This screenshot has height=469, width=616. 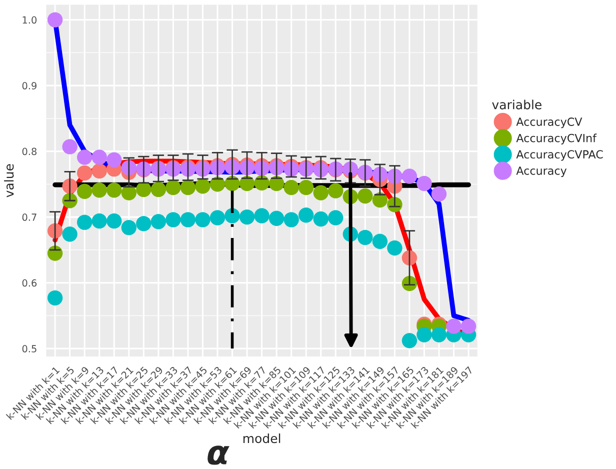 What do you see at coordinates (261, 438) in the screenshot?
I see `x-axis-title: model` at bounding box center [261, 438].